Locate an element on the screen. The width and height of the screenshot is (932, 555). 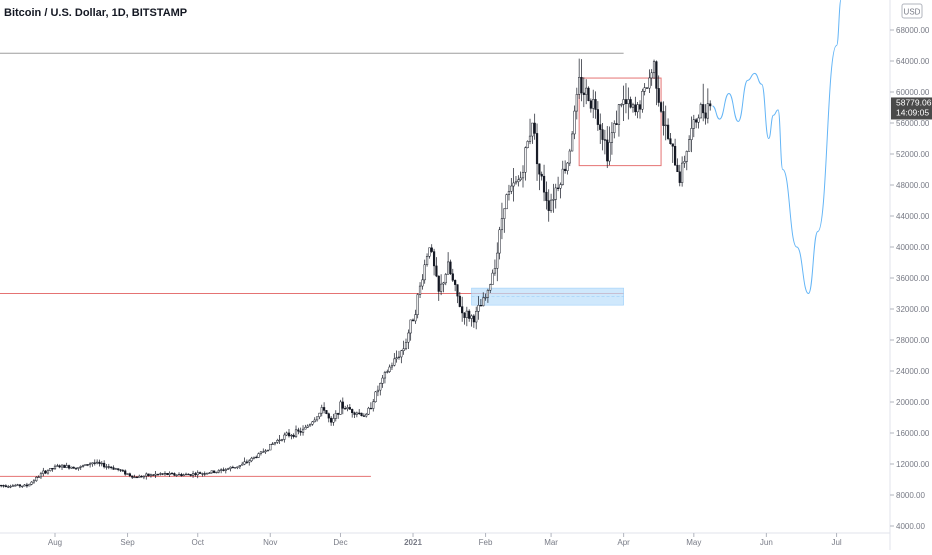
price-tick-label: 16000.00 is located at coordinates (913, 433).